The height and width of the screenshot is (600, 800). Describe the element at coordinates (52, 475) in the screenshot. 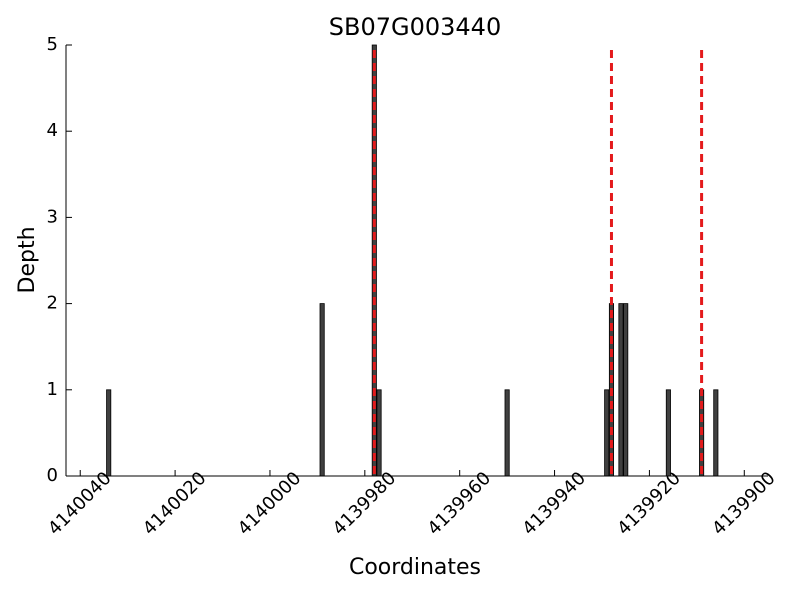

I see `y-tick-label: 0` at that location.